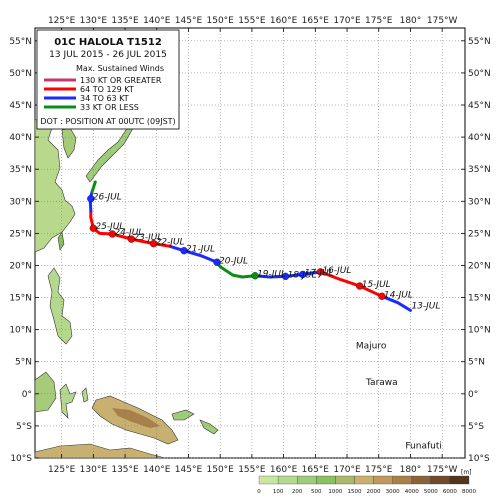 The height and width of the screenshot is (500, 500). I want to click on lon-tick-label-bottom: 175°E, so click(379, 470).